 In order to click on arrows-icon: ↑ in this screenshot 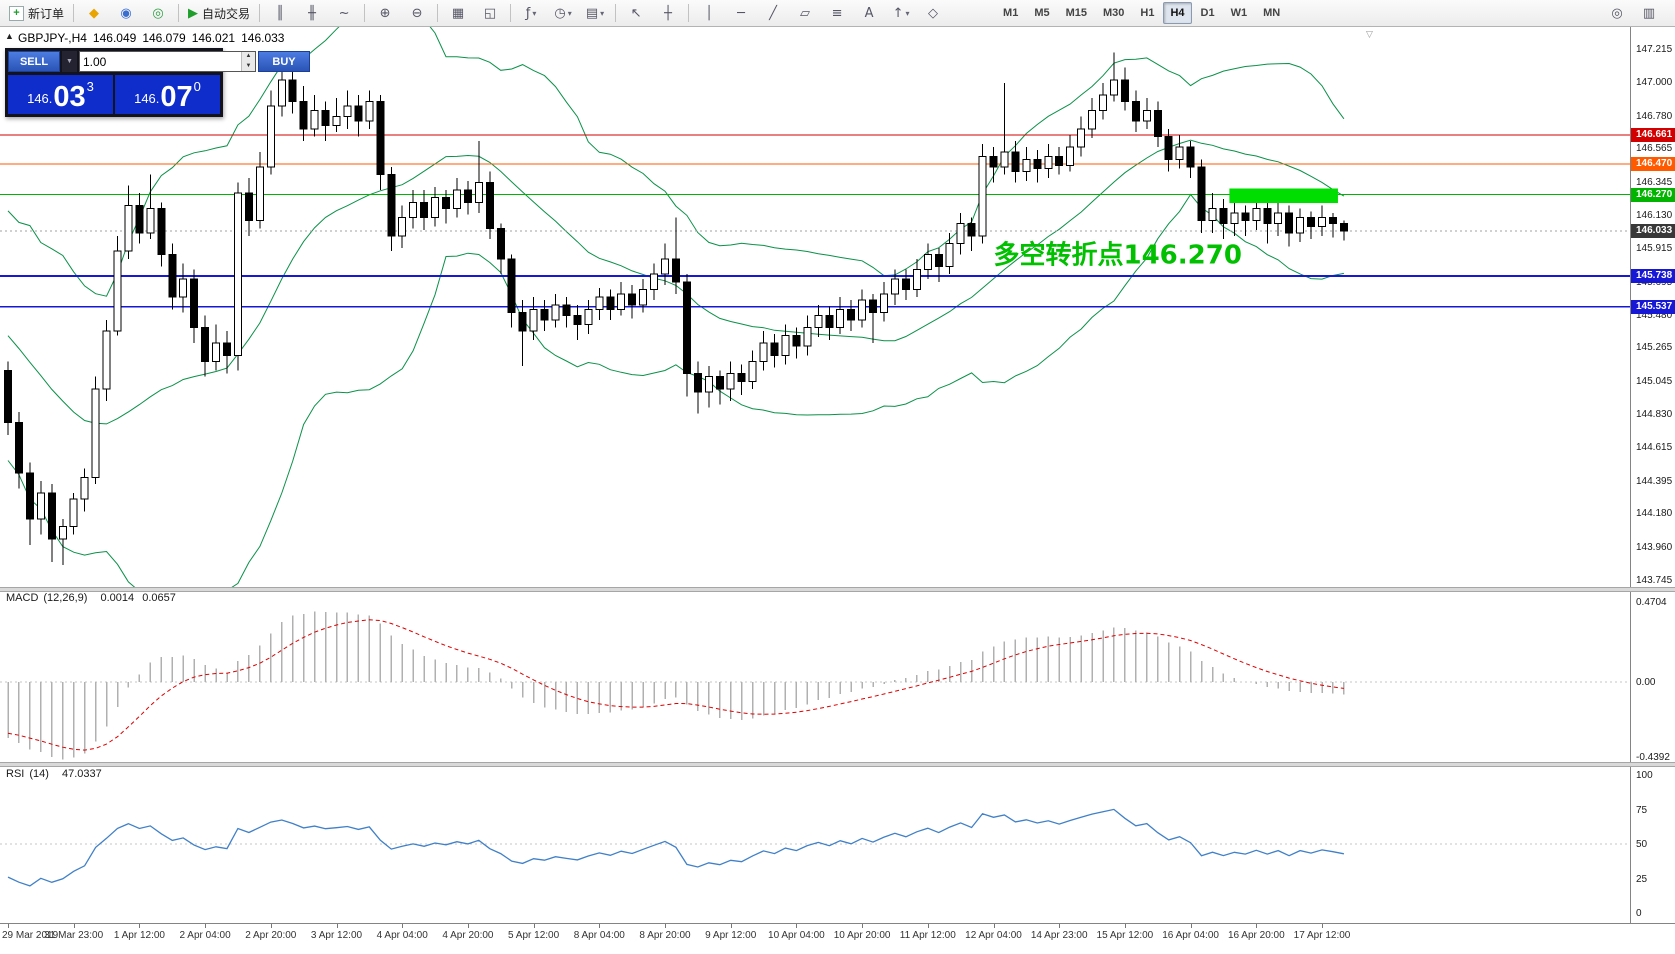, I will do `click(898, 13)`.